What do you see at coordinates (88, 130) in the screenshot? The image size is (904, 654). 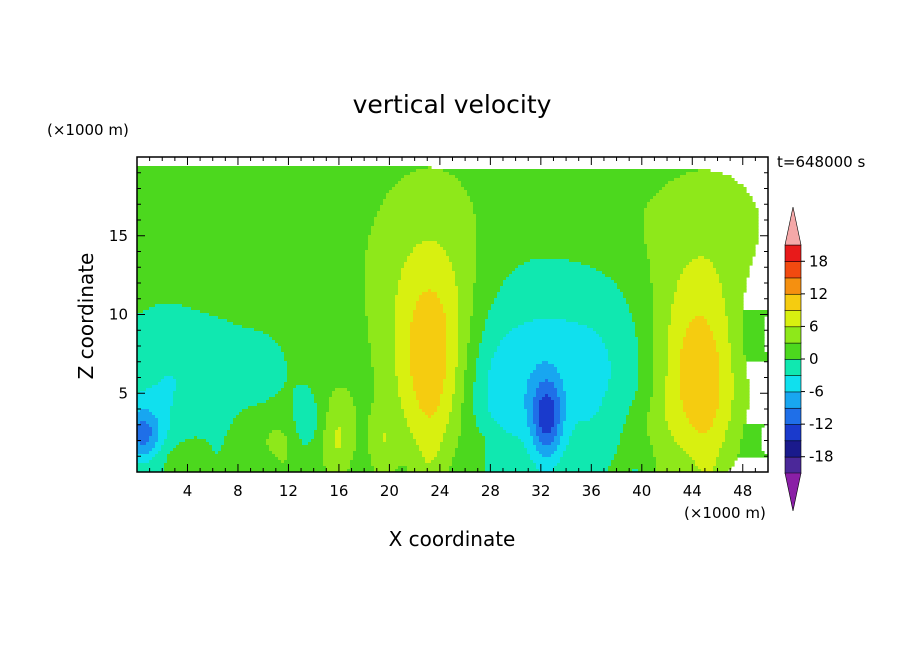 I see `y-unit-label: (×1000 m)` at bounding box center [88, 130].